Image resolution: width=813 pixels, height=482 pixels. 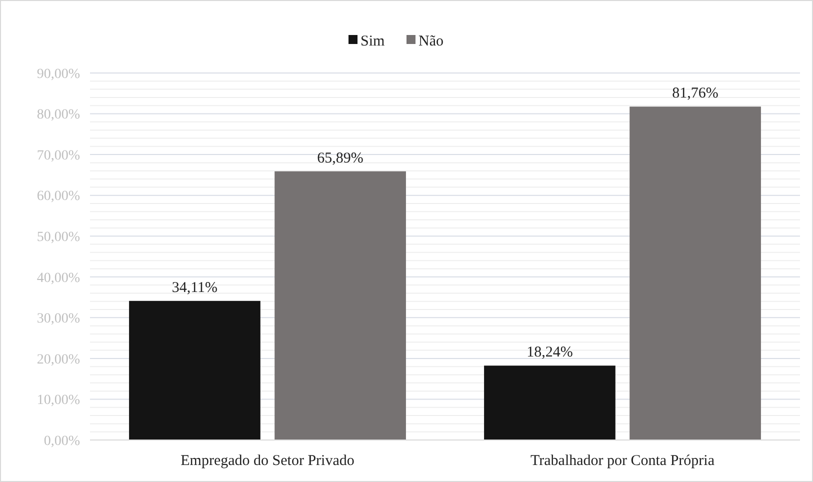 I want to click on data-label: 81,76%, so click(x=695, y=94).